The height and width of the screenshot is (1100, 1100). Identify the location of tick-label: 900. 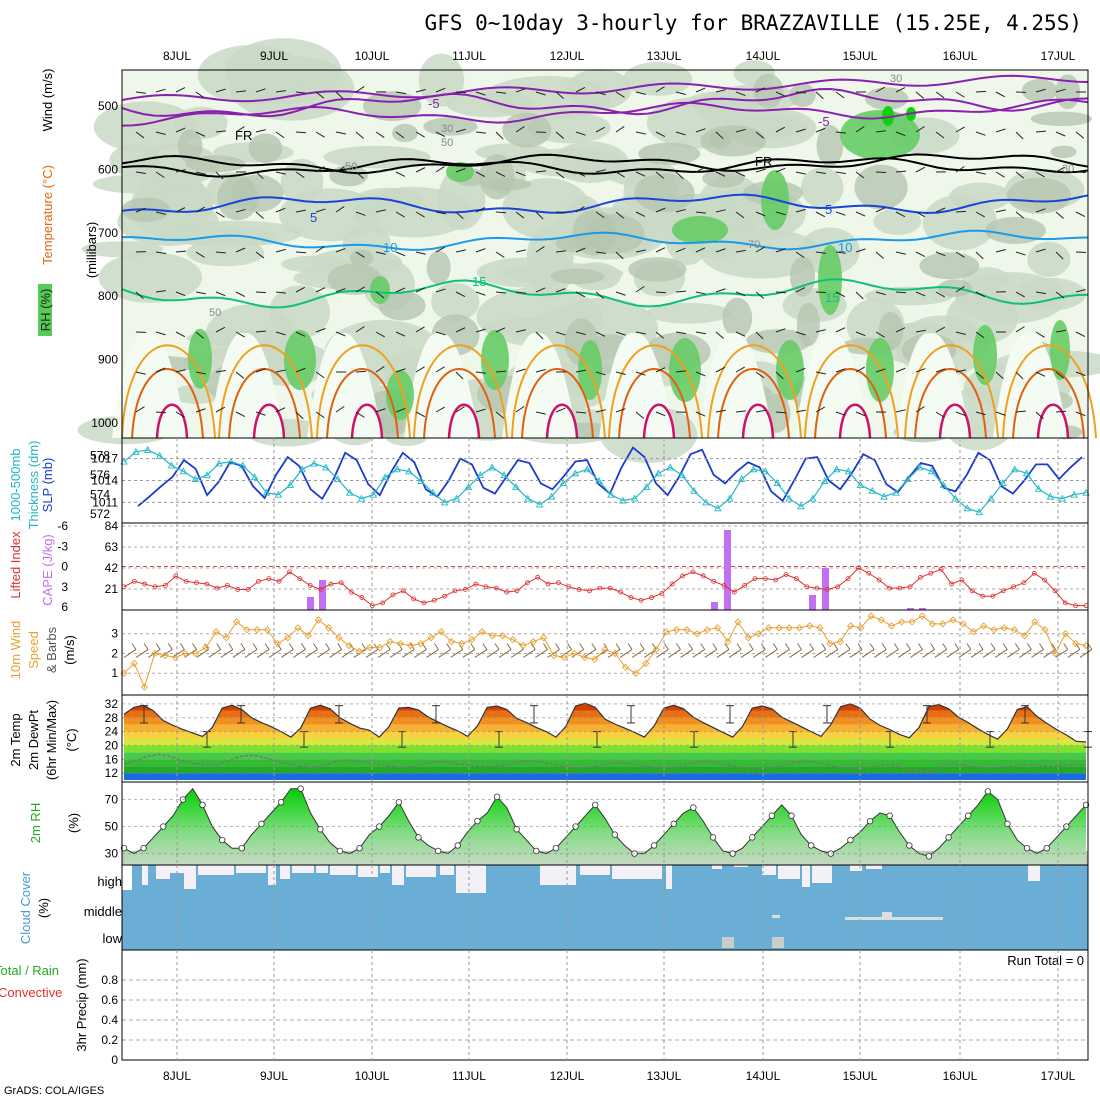
(108, 360).